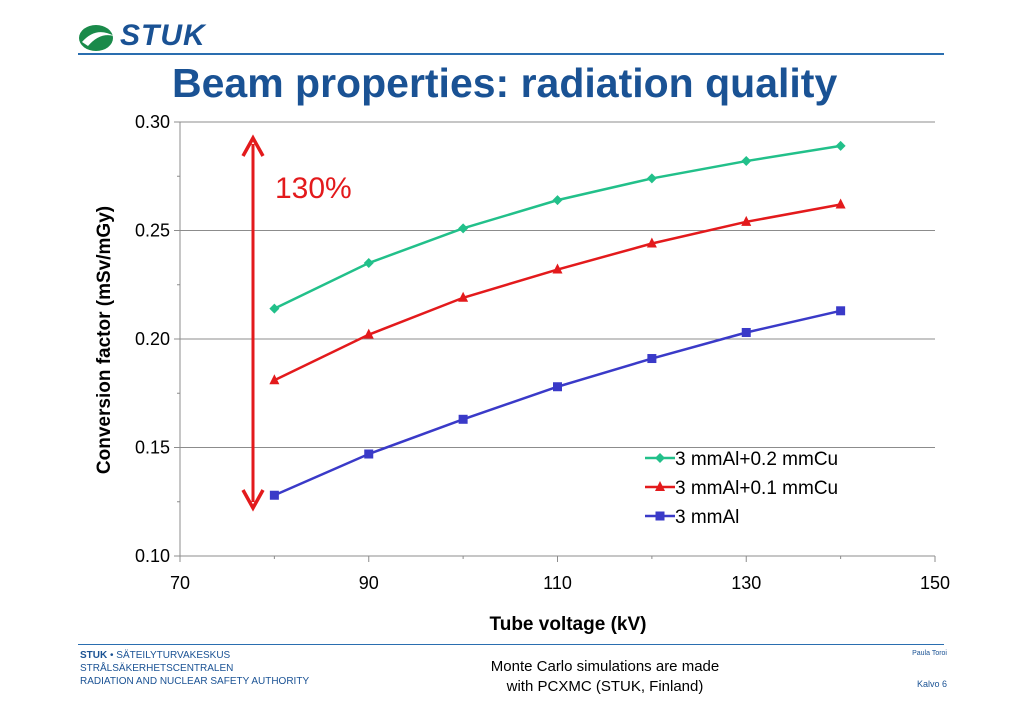 This screenshot has width=1023, height=708. What do you see at coordinates (152, 122) in the screenshot?
I see `y-tick-label: 0.30` at bounding box center [152, 122].